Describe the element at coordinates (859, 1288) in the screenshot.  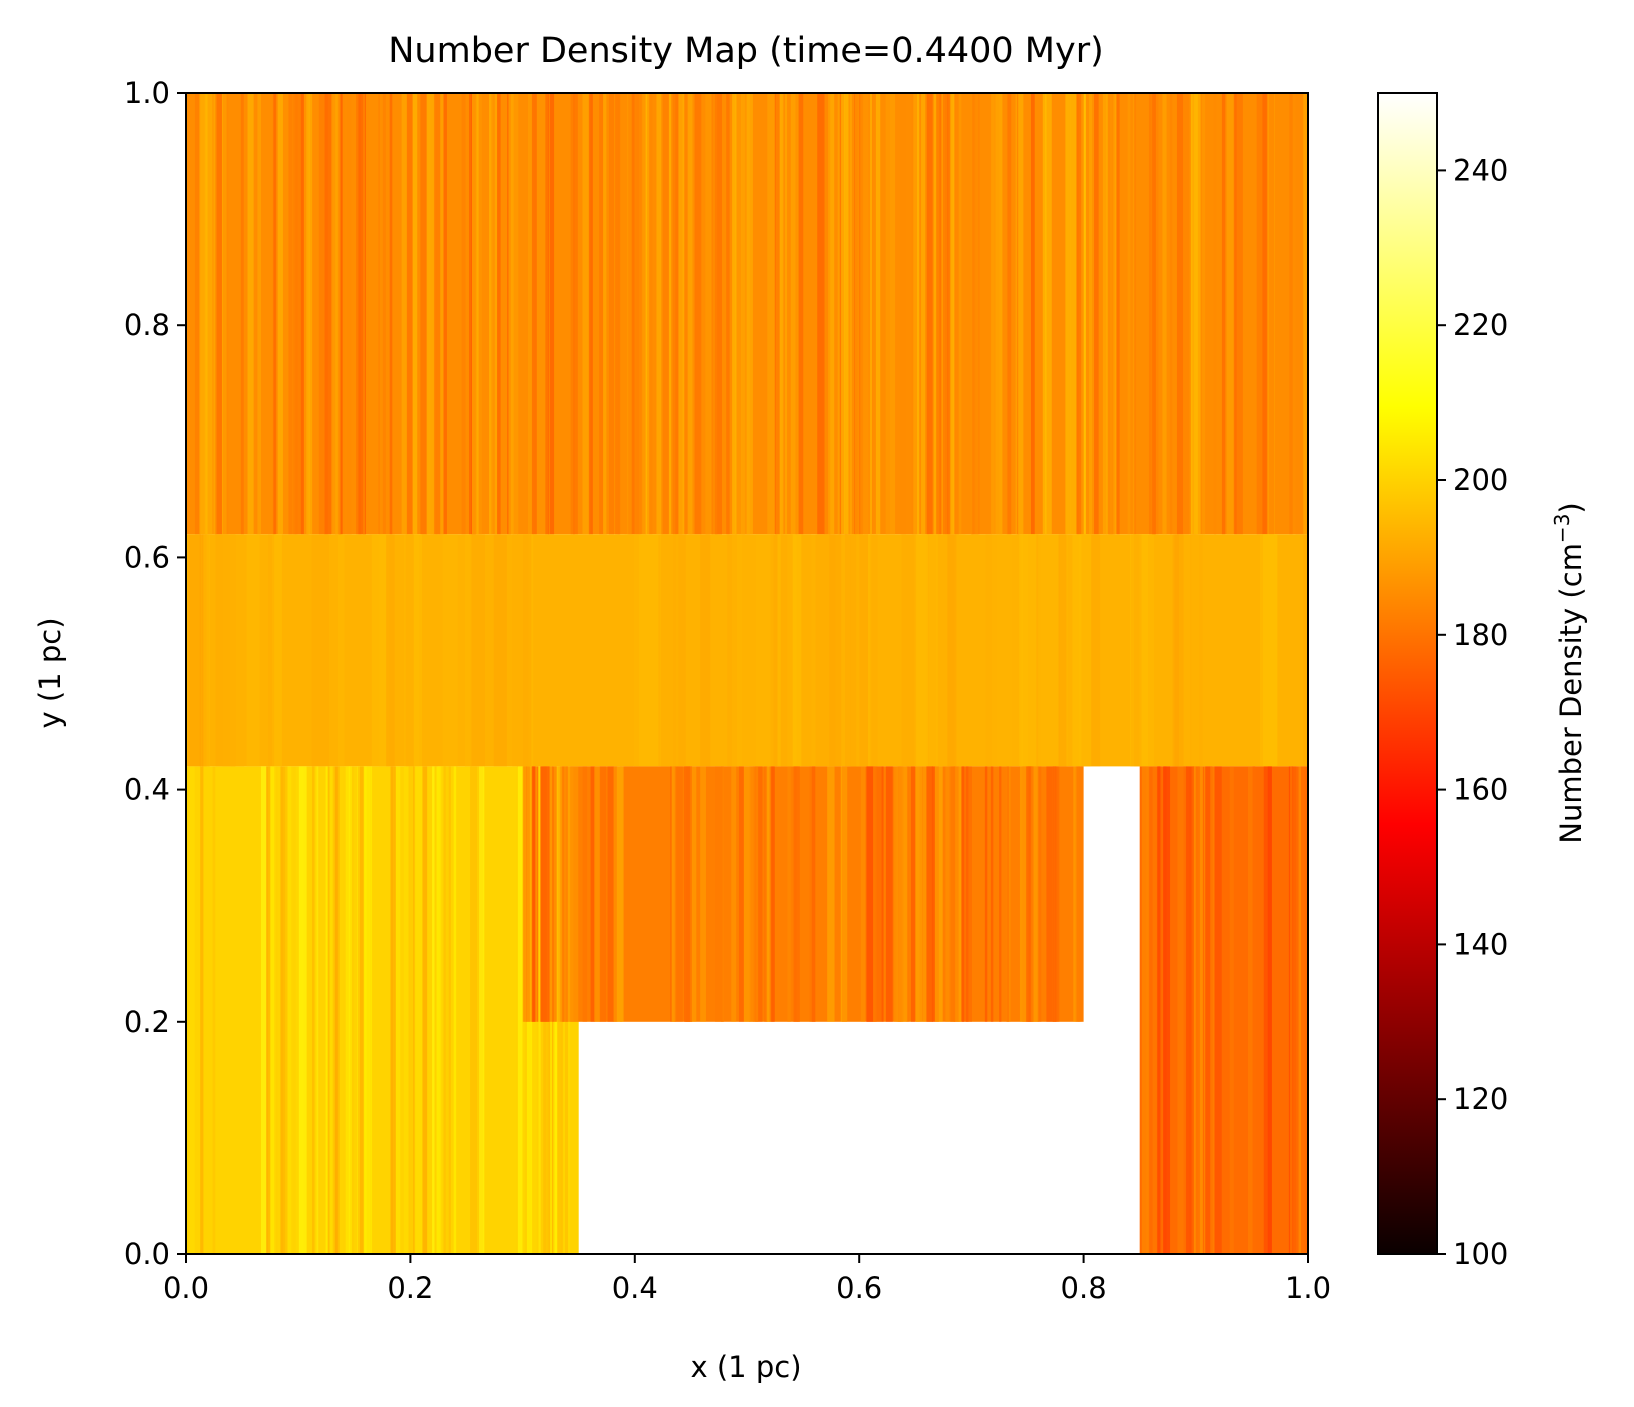
I see `x-tick-label: 0.6` at that location.